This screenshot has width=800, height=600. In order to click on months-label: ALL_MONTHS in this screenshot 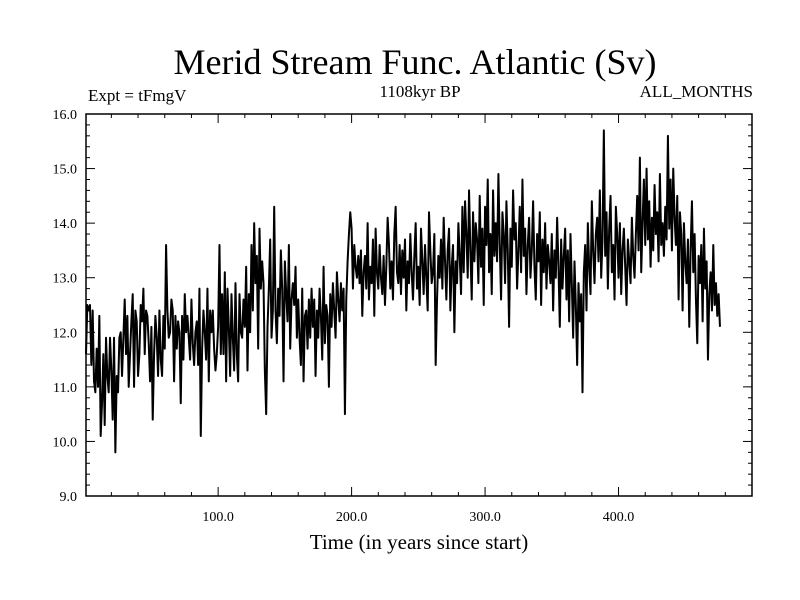, I will do `click(696, 91)`.